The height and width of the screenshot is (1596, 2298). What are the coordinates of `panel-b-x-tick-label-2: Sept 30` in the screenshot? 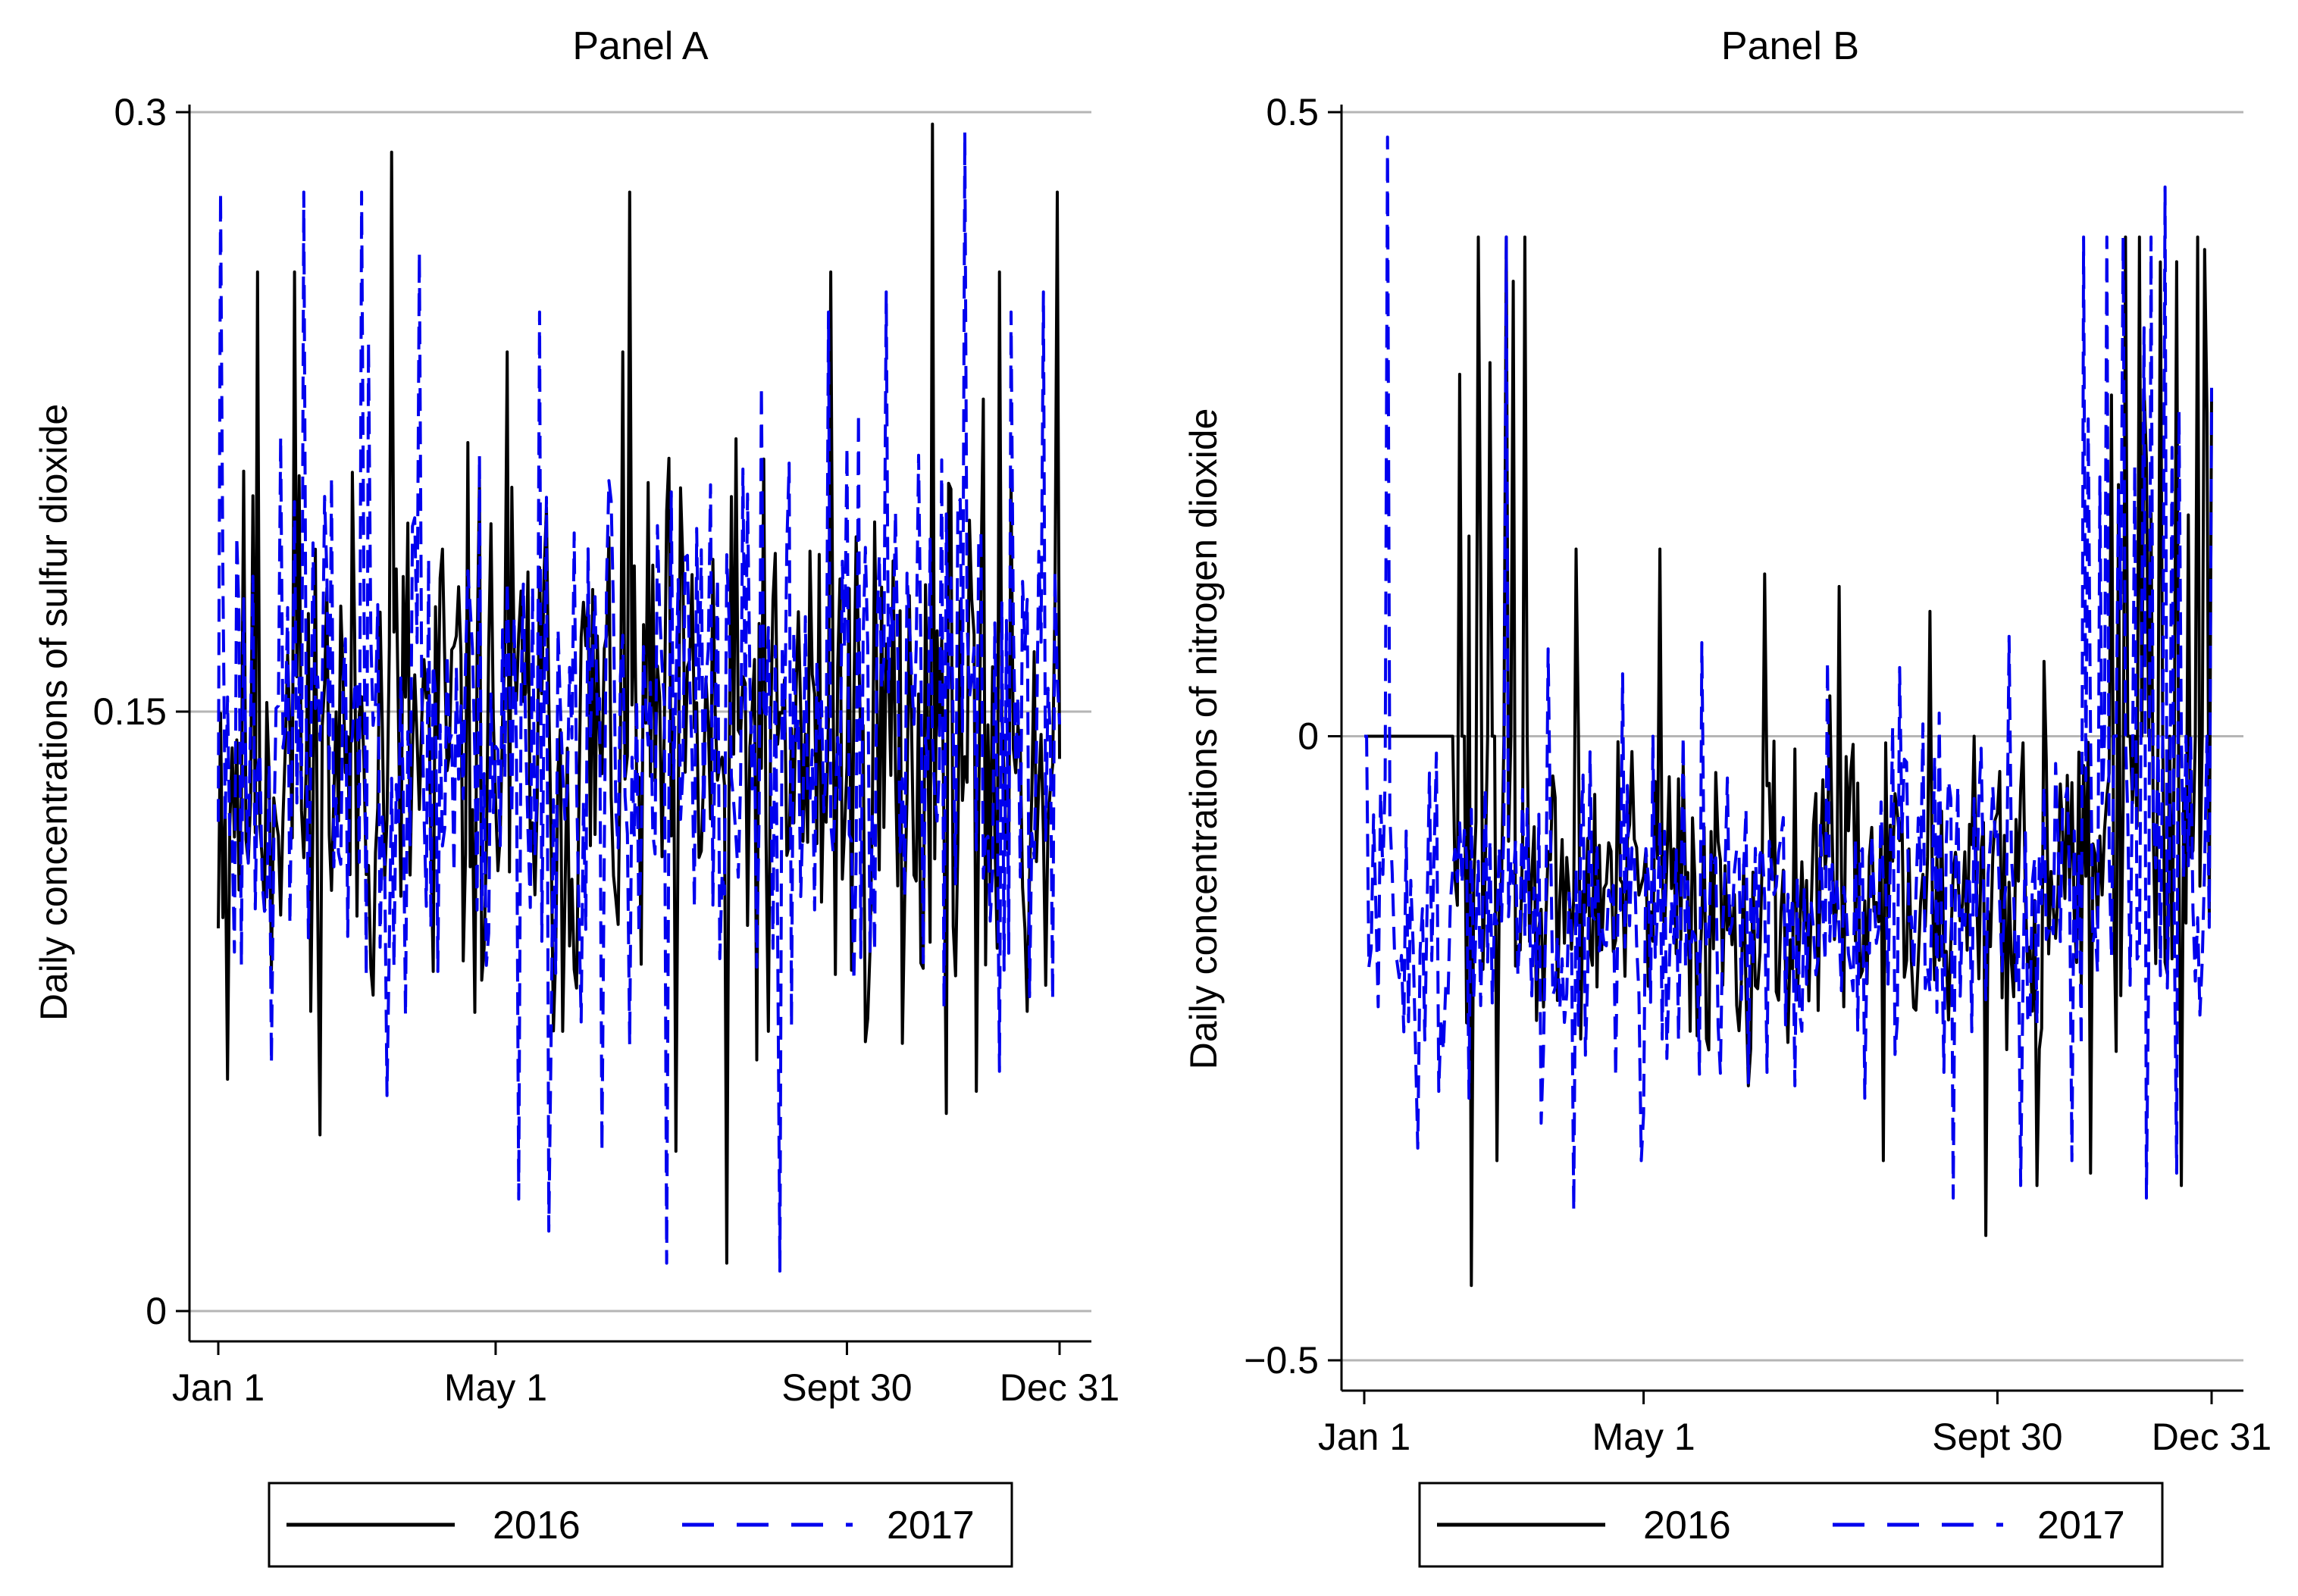 It's located at (1997, 1437).